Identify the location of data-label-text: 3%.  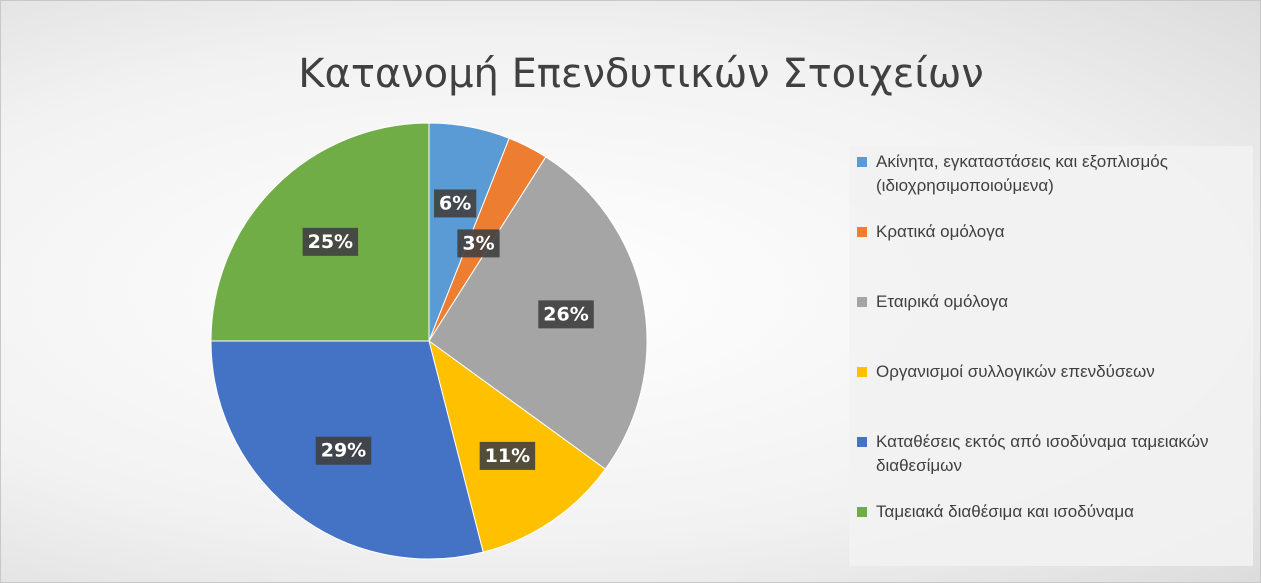
(478, 243).